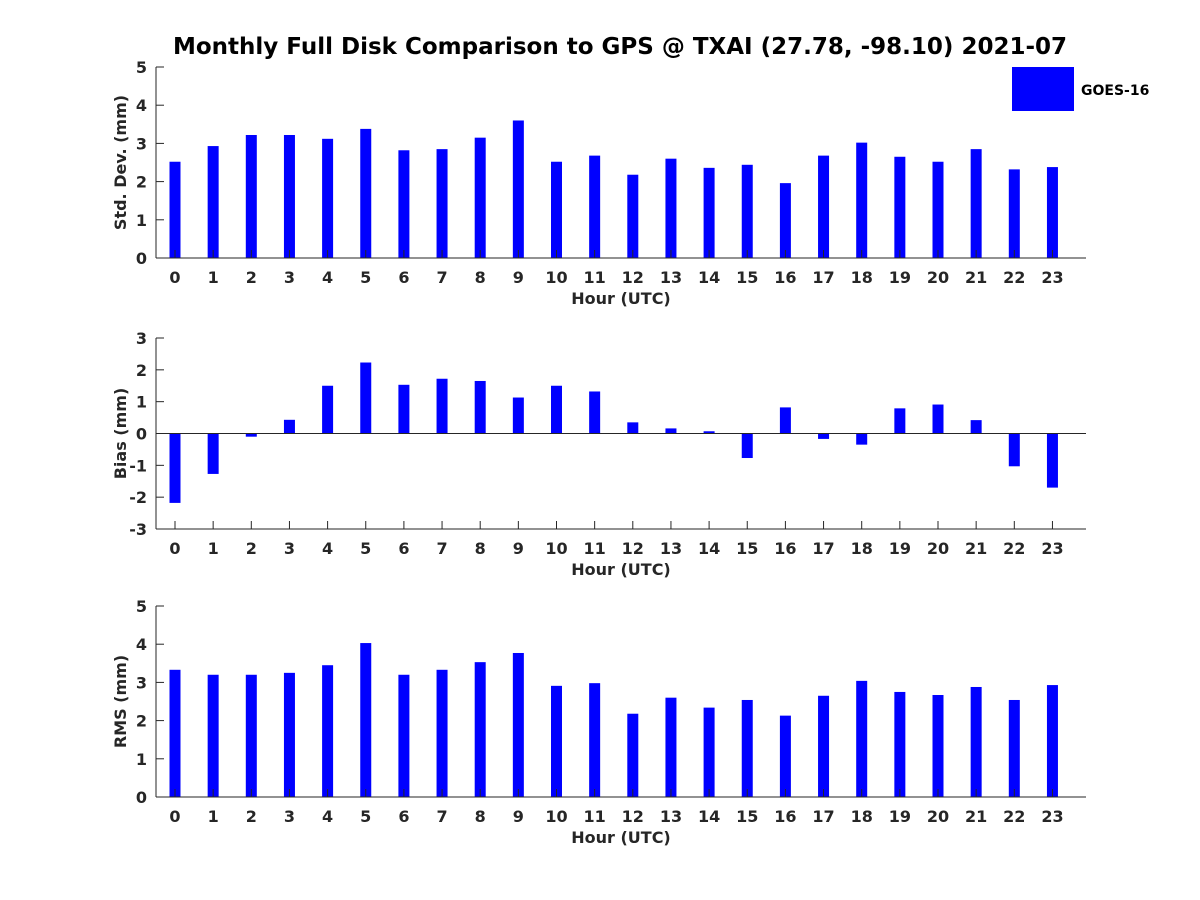 The width and height of the screenshot is (1200, 900). What do you see at coordinates (138, 529) in the screenshot?
I see `y-tick-label: -3` at bounding box center [138, 529].